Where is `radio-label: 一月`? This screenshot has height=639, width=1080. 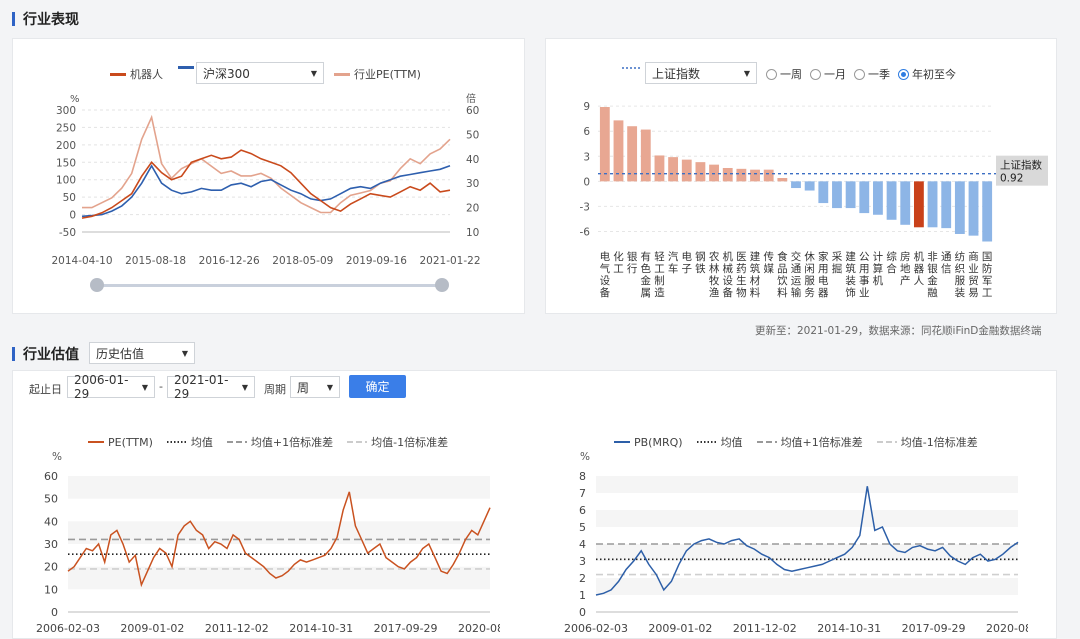
radio-label: 一月 is located at coordinates (835, 74).